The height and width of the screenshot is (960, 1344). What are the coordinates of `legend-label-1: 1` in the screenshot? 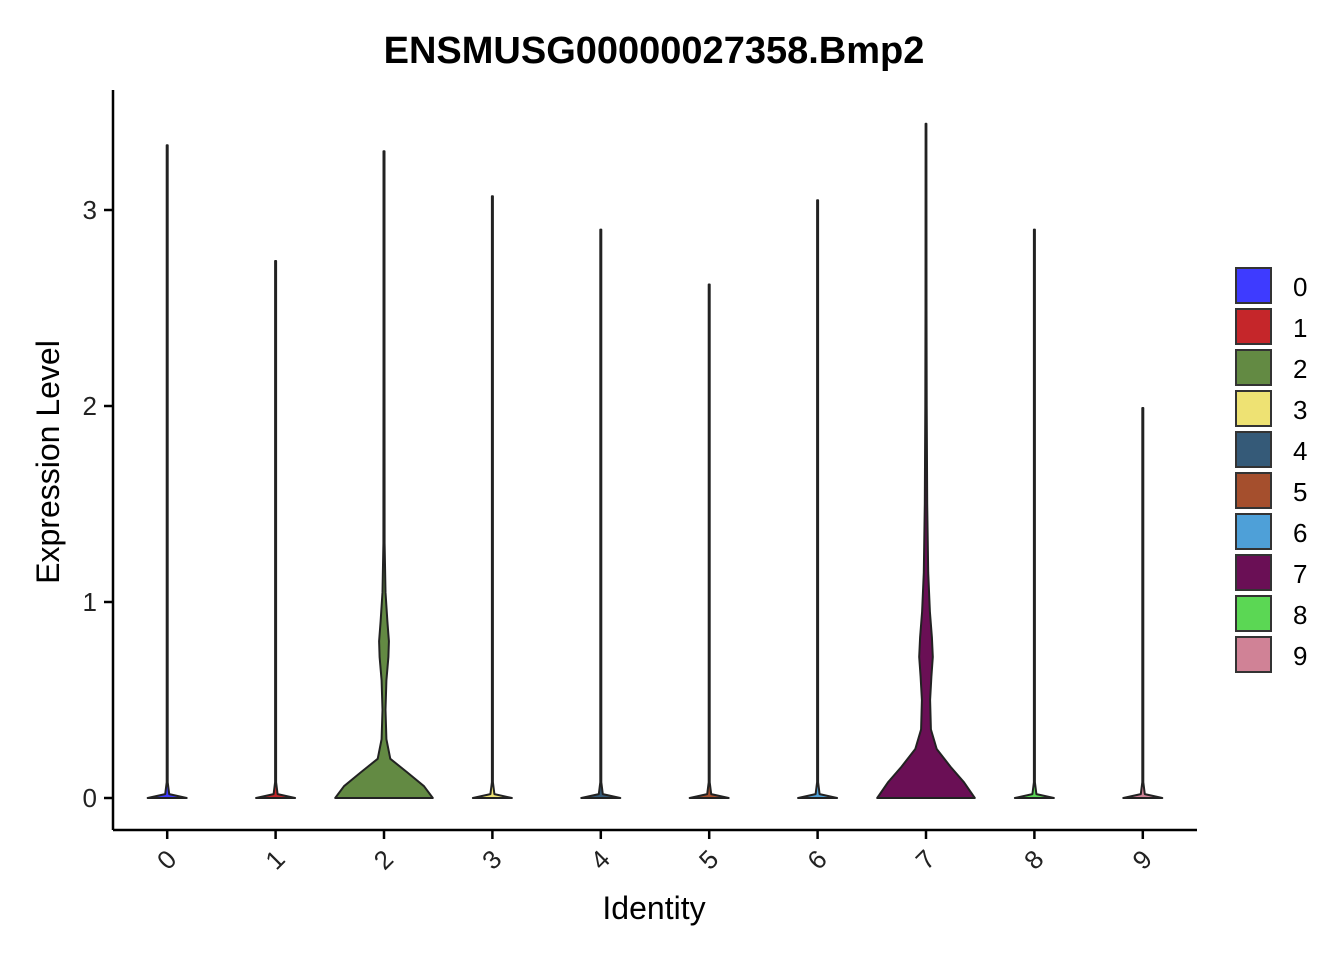 It's located at (1300, 328).